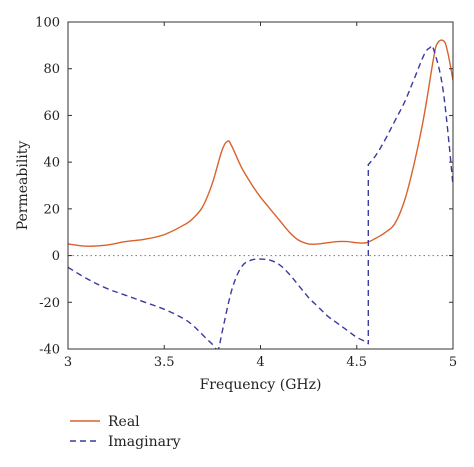  What do you see at coordinates (51, 69) in the screenshot?
I see `y-tick-label: 80` at bounding box center [51, 69].